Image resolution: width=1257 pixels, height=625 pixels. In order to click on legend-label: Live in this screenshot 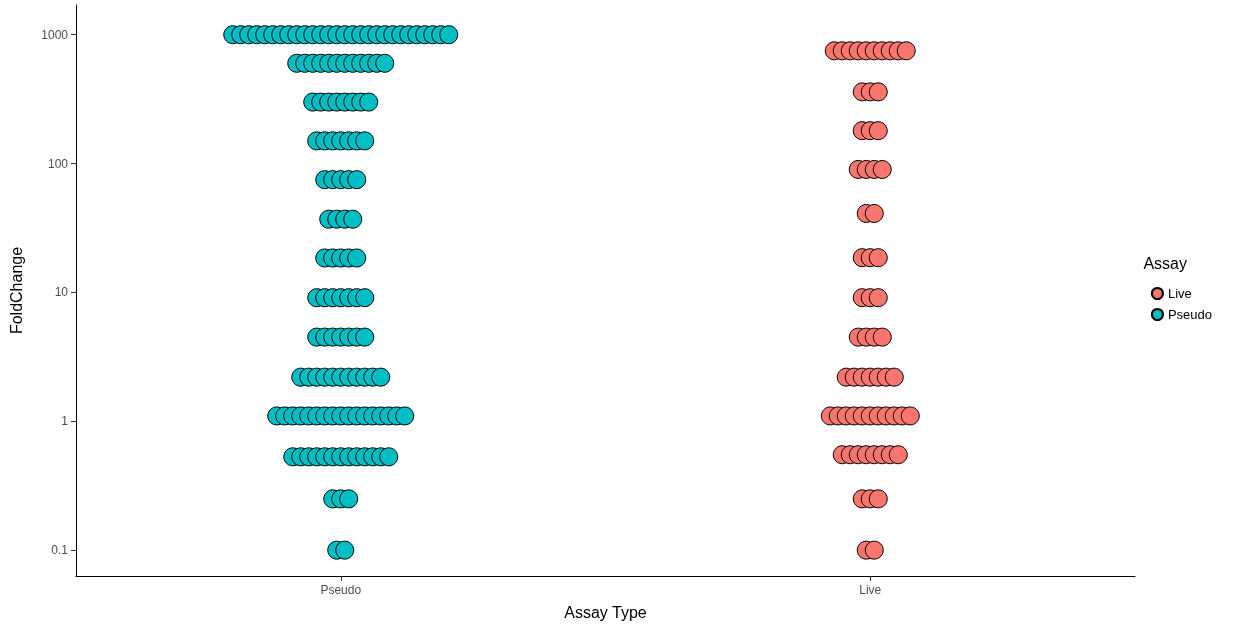, I will do `click(1179, 293)`.